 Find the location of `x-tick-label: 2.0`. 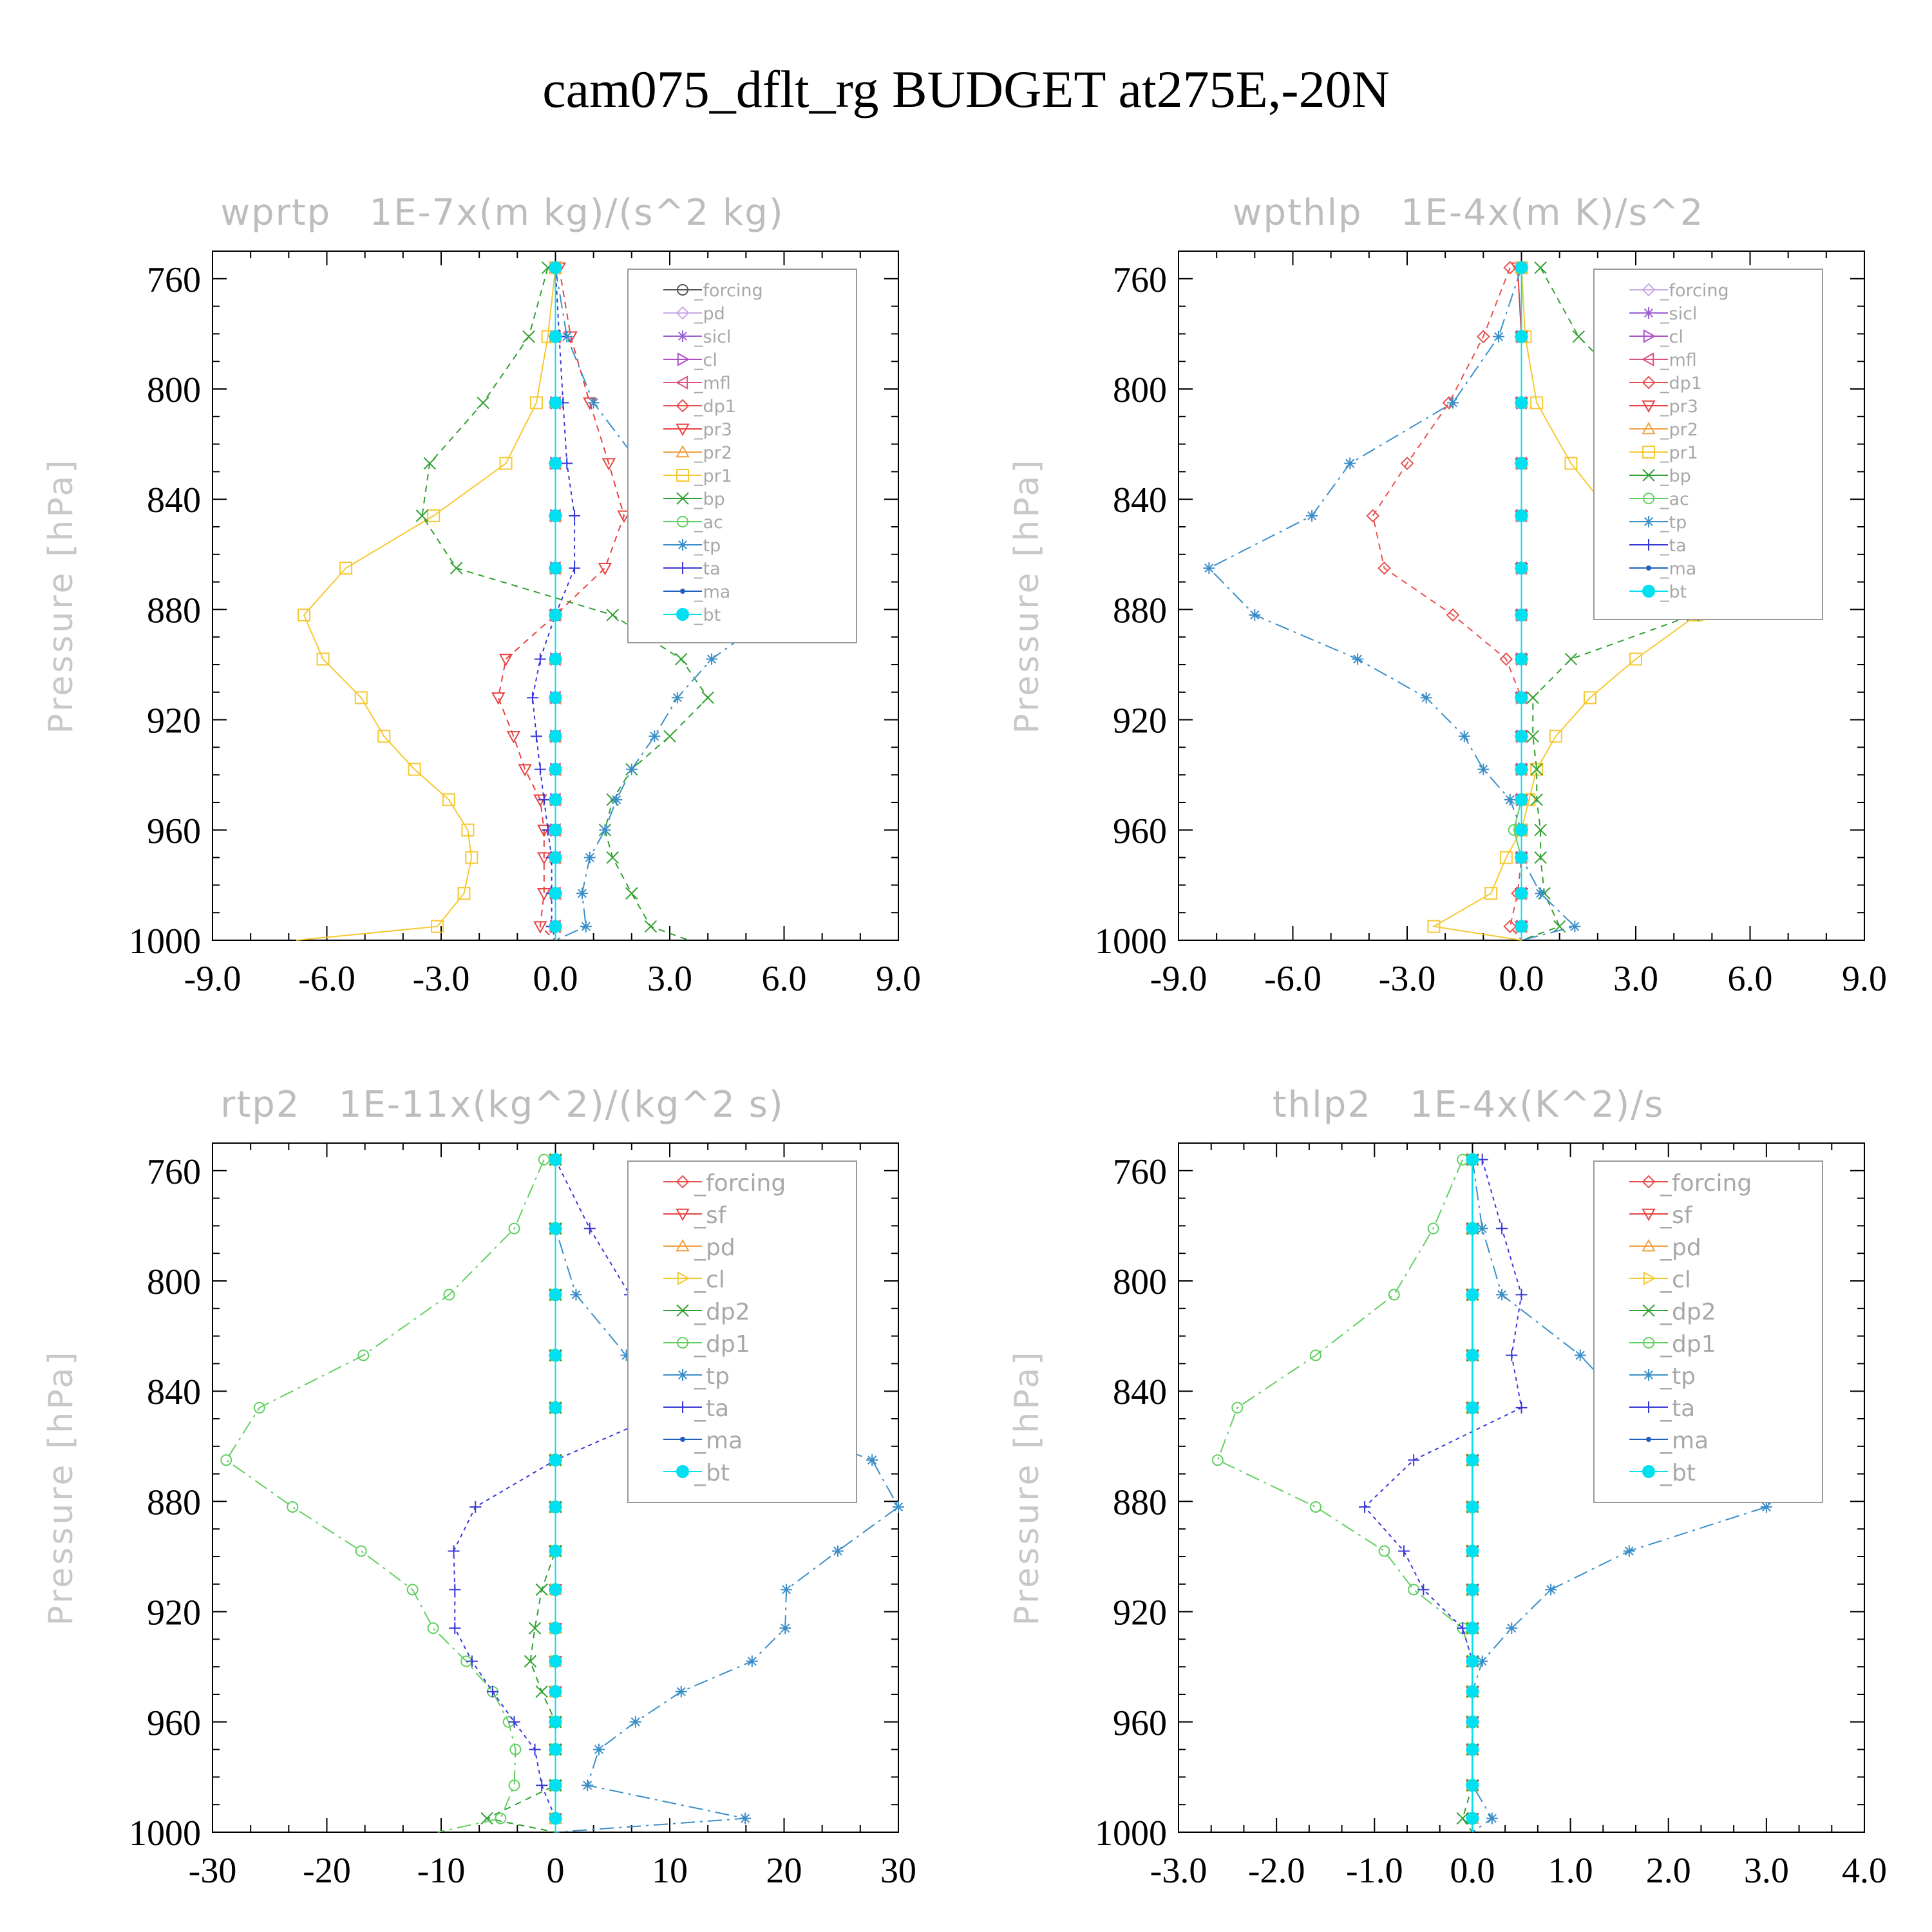

x-tick-label: 2.0 is located at coordinates (1669, 1871).